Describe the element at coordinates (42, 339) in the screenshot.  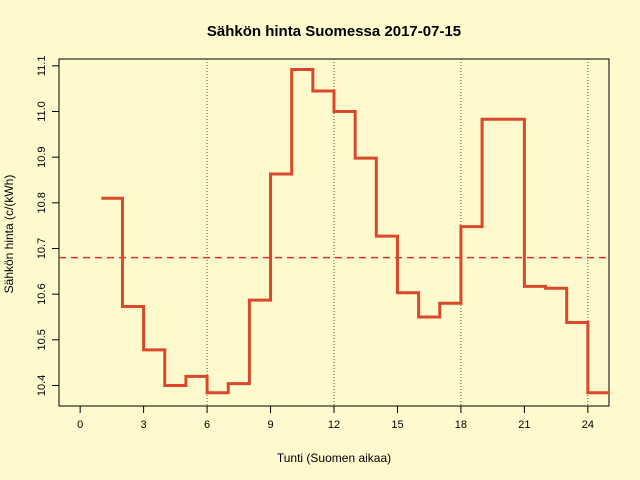
I see `y-tick-label: 10.5` at that location.